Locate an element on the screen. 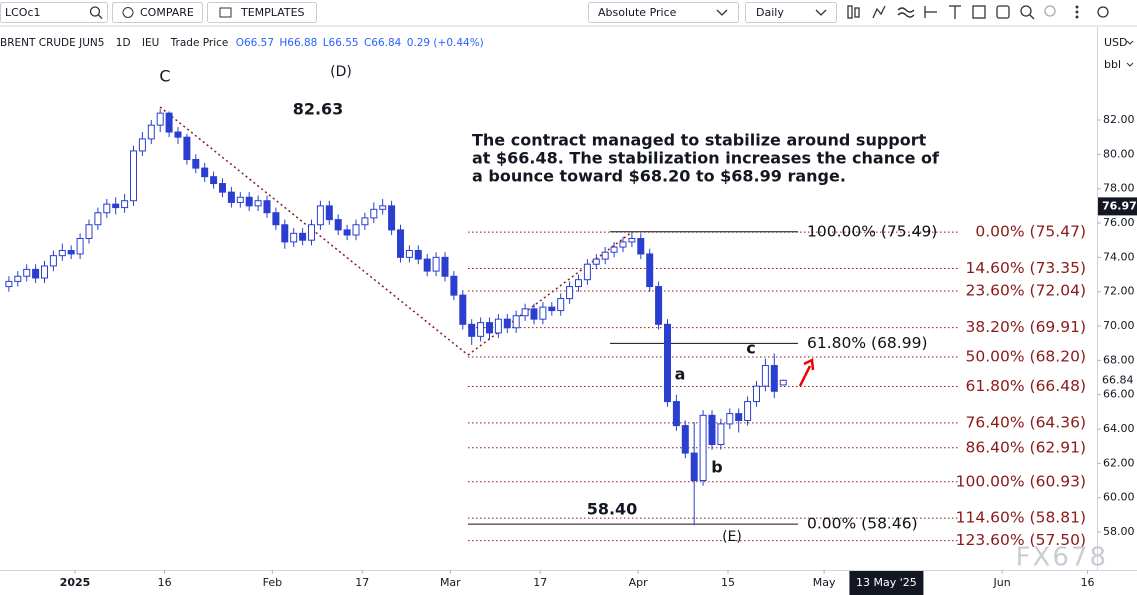 The height and width of the screenshot is (595, 1137). crosshair-date: 13 May '25 is located at coordinates (886, 582).